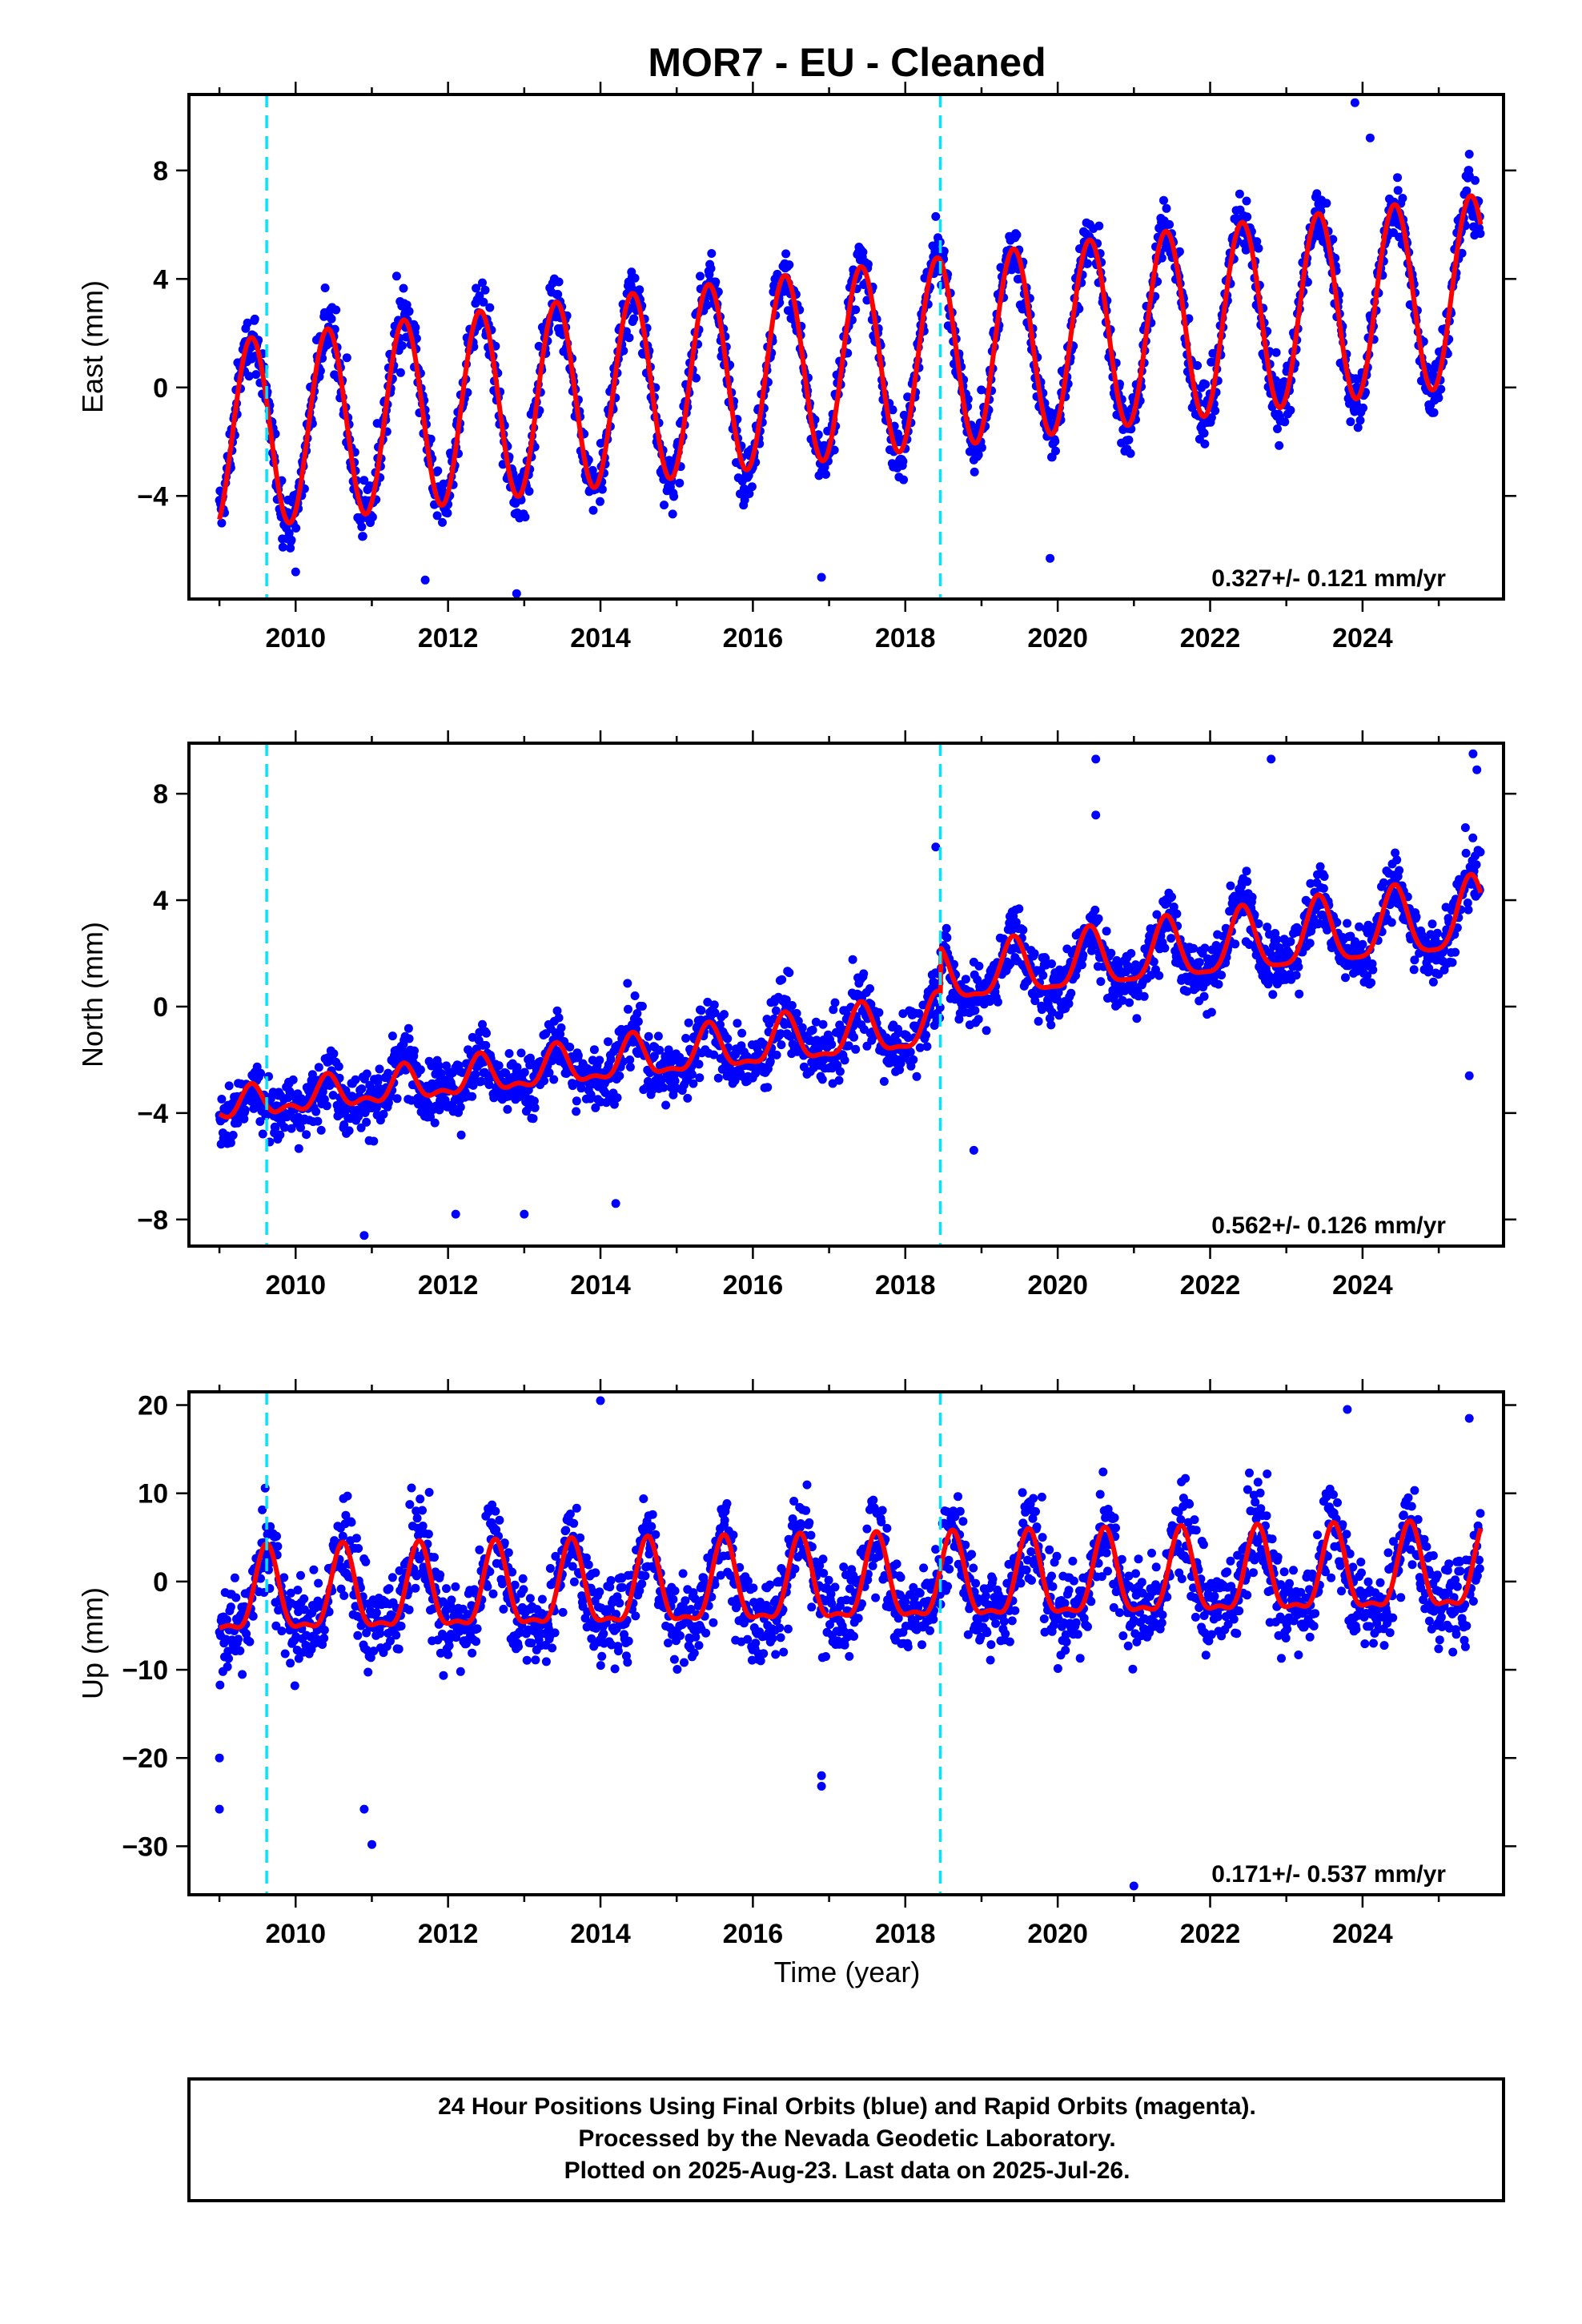  What do you see at coordinates (1057, 638) in the screenshot?
I see `x-tick-label: 2020` at bounding box center [1057, 638].